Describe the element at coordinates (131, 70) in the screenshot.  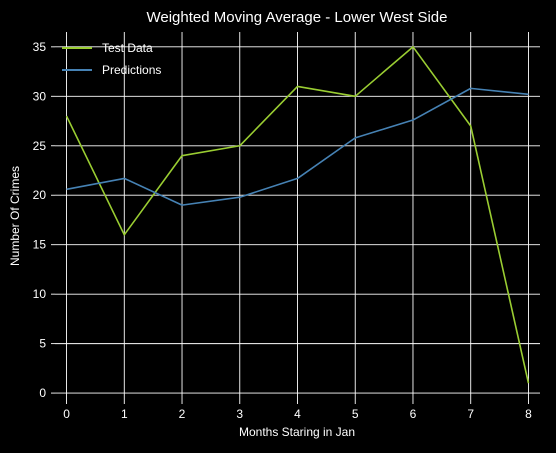
I see `legend-label-predictions: Predictions` at that location.